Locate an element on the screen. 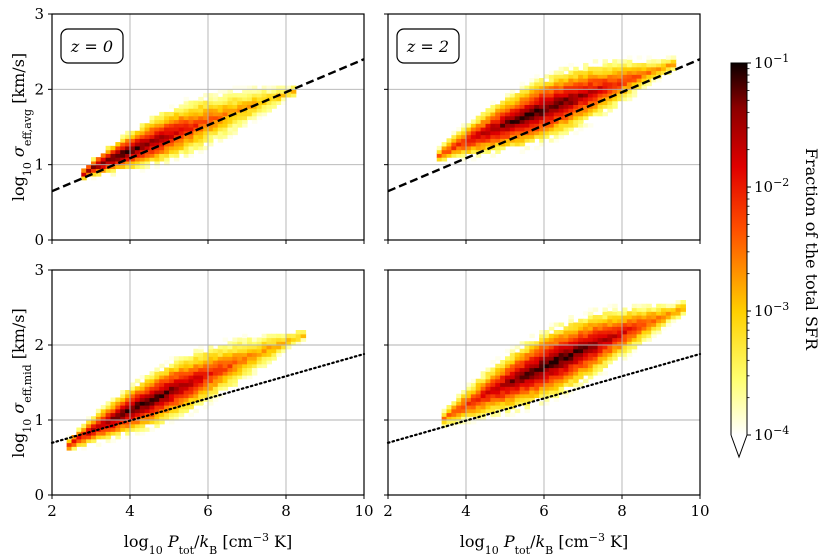 The height and width of the screenshot is (558, 831). x-tick-label: 8 is located at coordinates (286, 511).